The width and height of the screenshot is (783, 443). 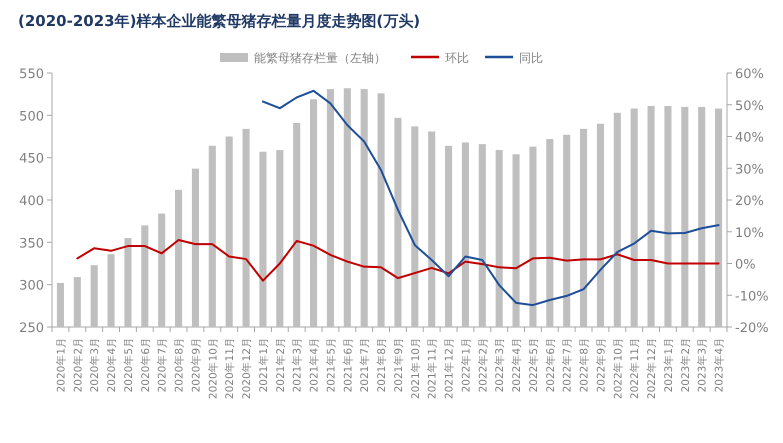 I want to click on x-tick-label: 2021年7月, so click(x=365, y=364).